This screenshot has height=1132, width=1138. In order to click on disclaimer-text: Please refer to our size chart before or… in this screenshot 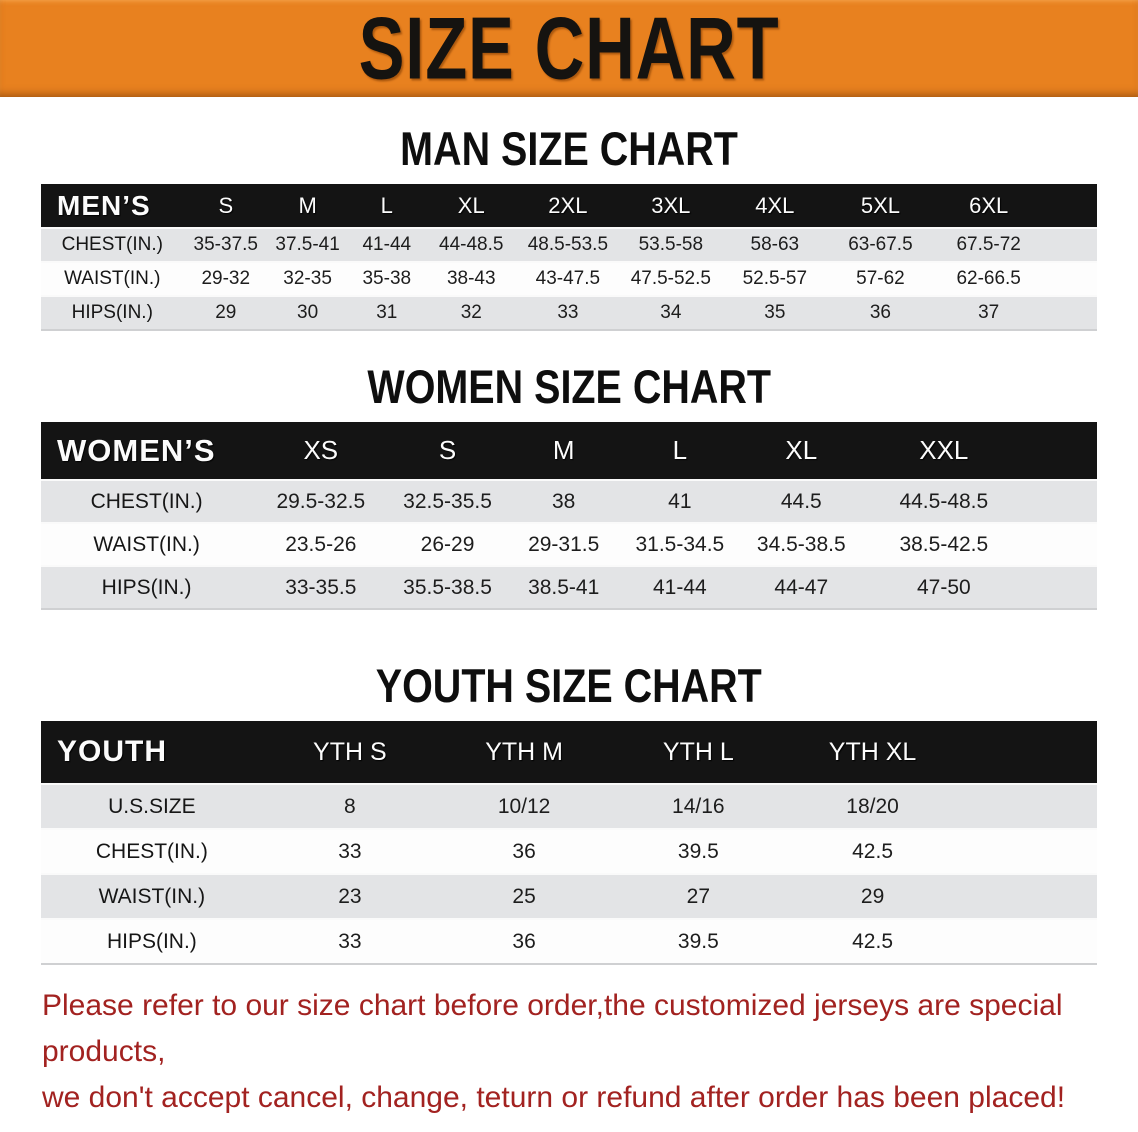, I will do `click(580, 1052)`.